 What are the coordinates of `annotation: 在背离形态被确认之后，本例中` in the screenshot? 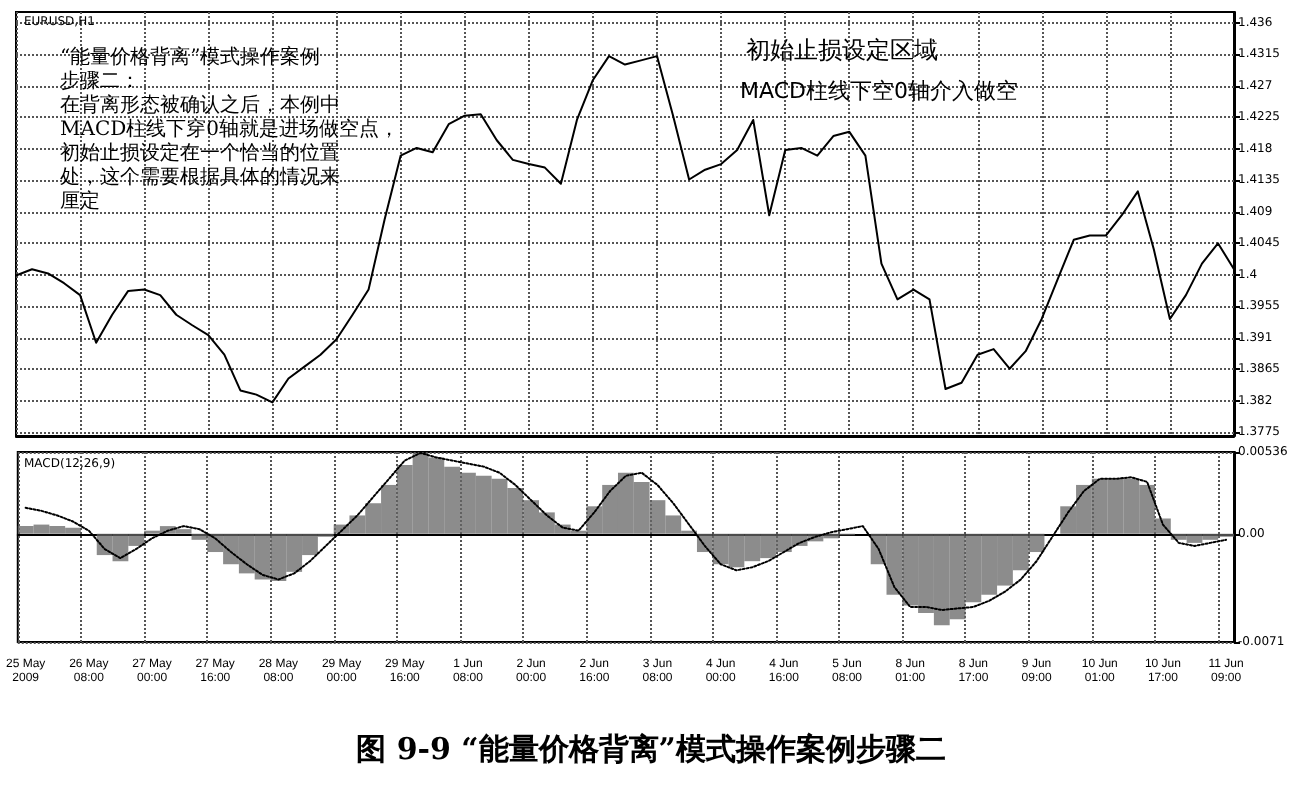 It's located at (200, 105).